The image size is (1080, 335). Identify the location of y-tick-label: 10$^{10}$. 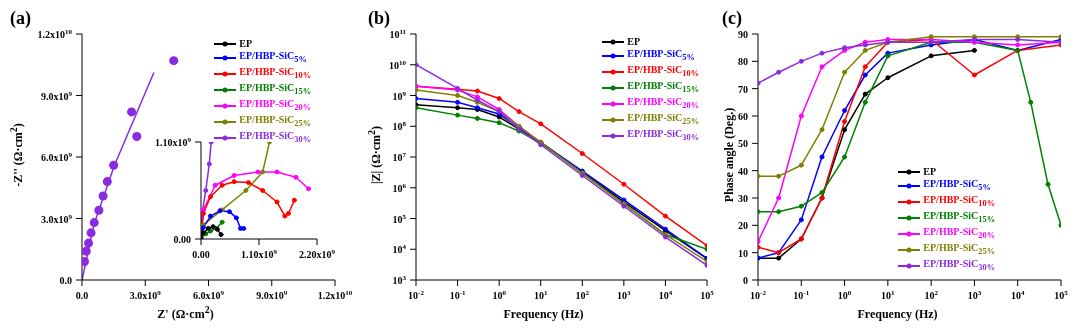
(398, 64).